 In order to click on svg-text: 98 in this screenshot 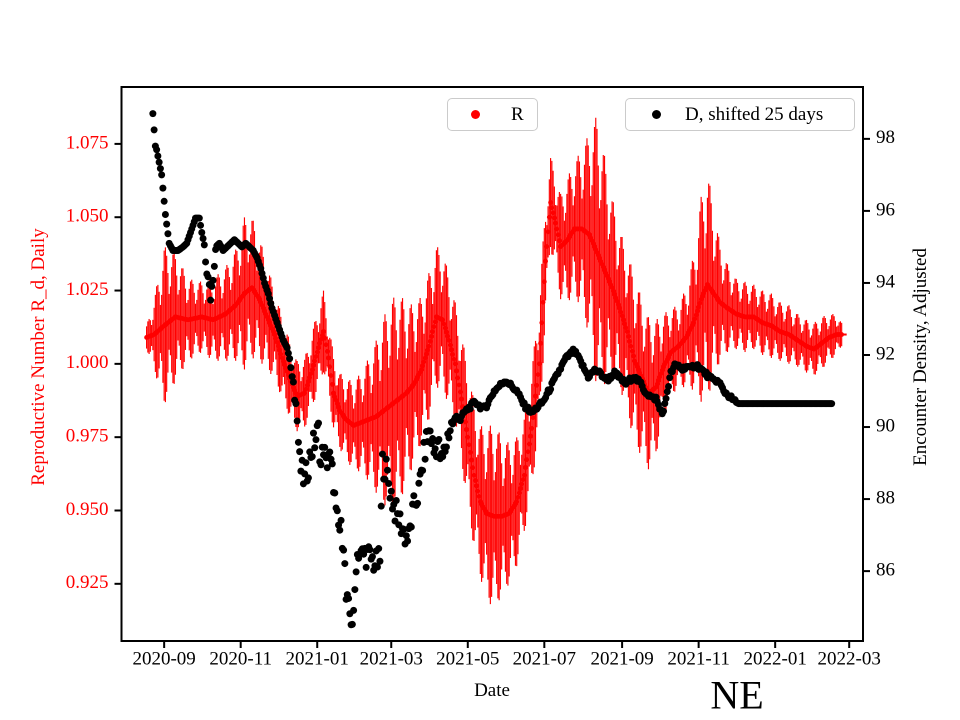, I will do `click(885, 137)`.